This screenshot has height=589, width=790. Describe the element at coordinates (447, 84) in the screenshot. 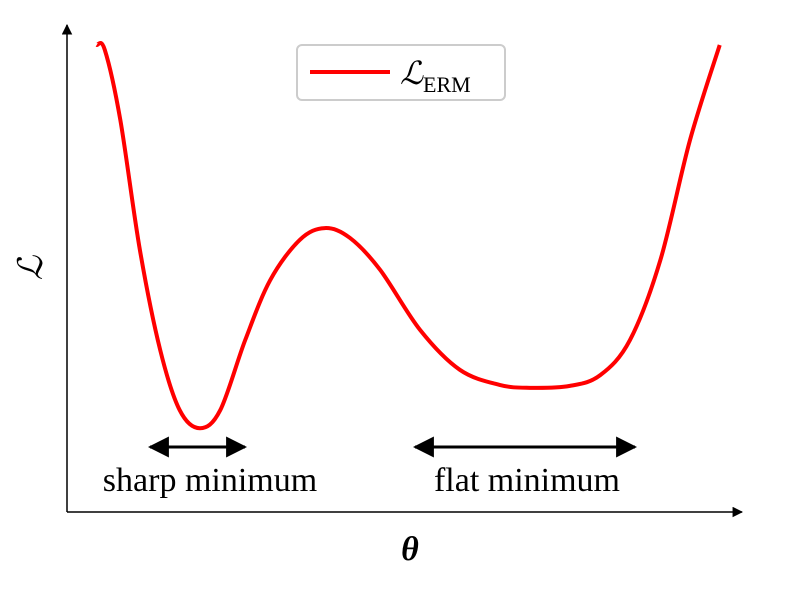

I see `legend-subscript: ERM` at that location.